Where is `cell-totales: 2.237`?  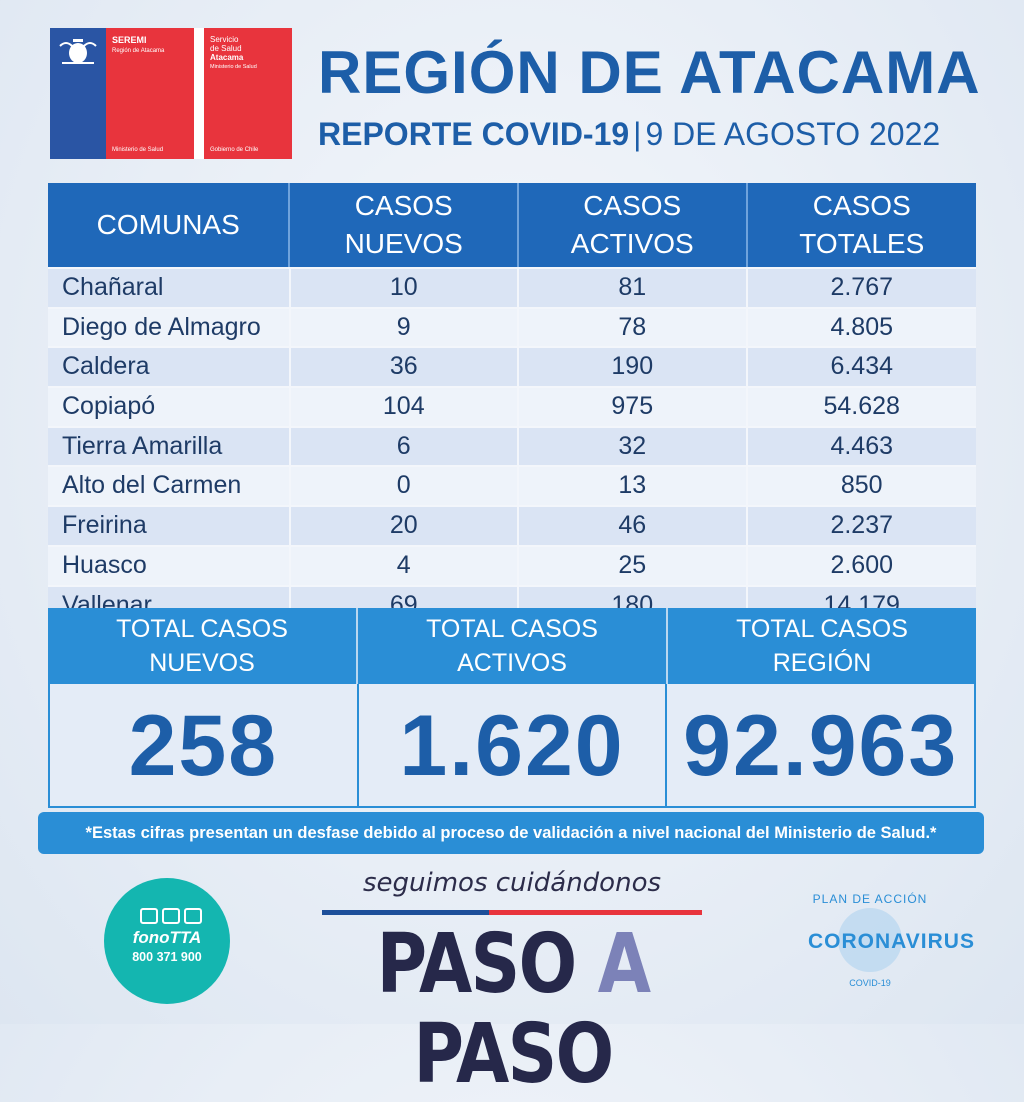 cell-totales: 2.237 is located at coordinates (860, 526).